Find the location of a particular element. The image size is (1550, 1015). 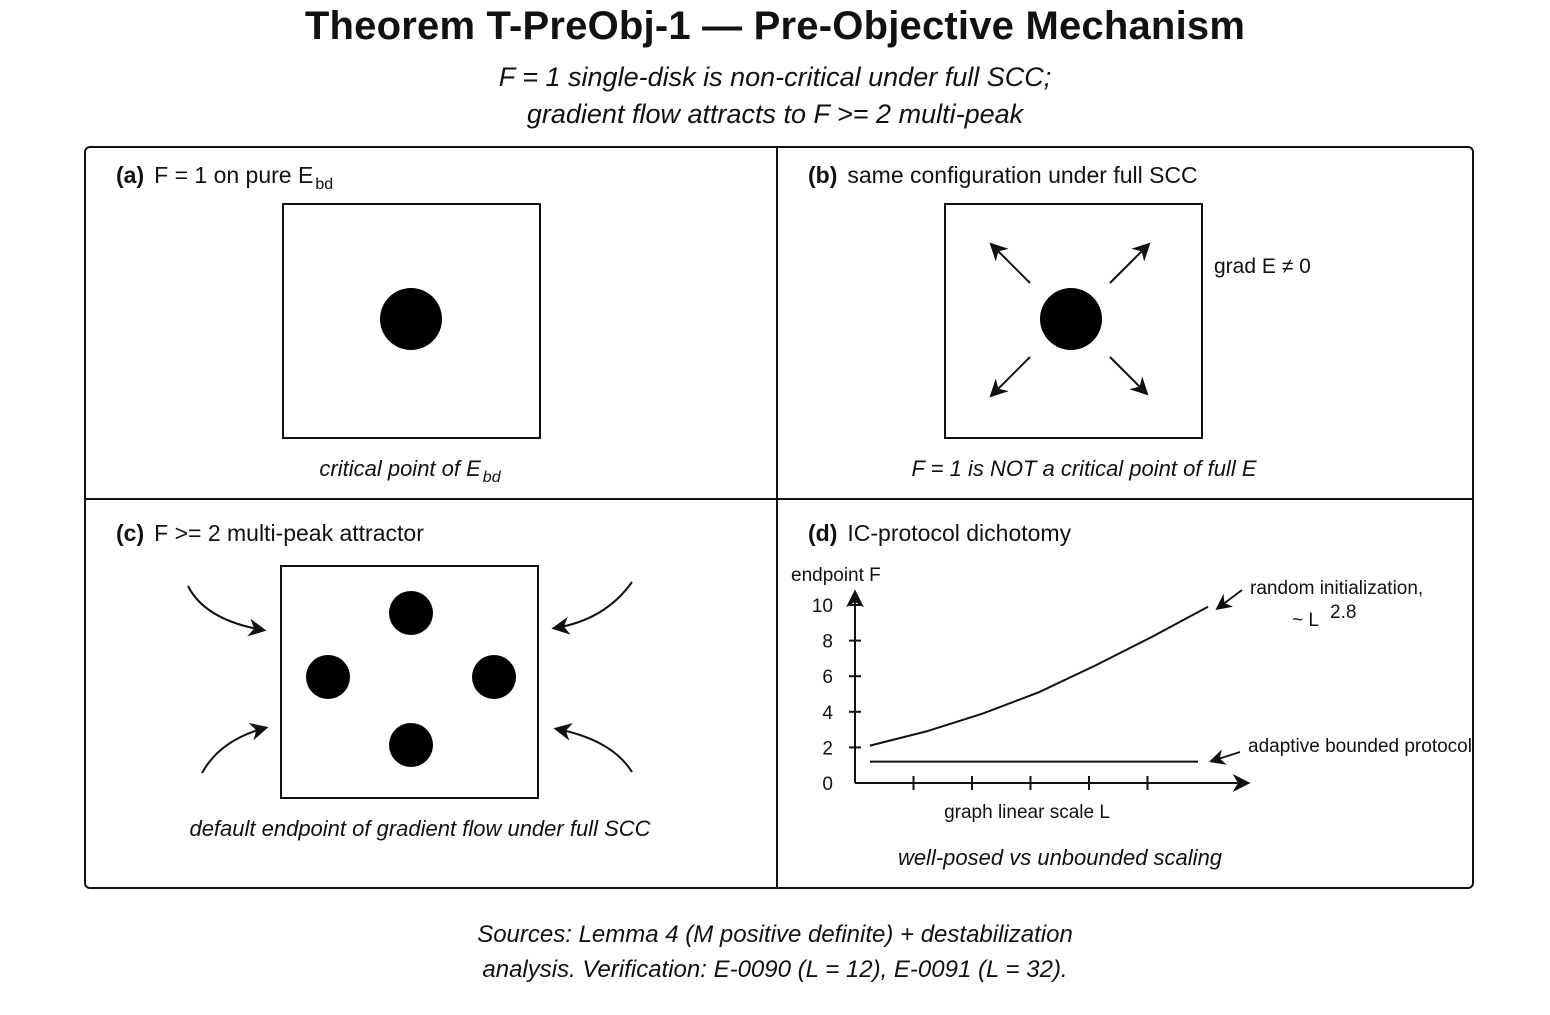

y-axis-label: endpoint F is located at coordinates (836, 575).